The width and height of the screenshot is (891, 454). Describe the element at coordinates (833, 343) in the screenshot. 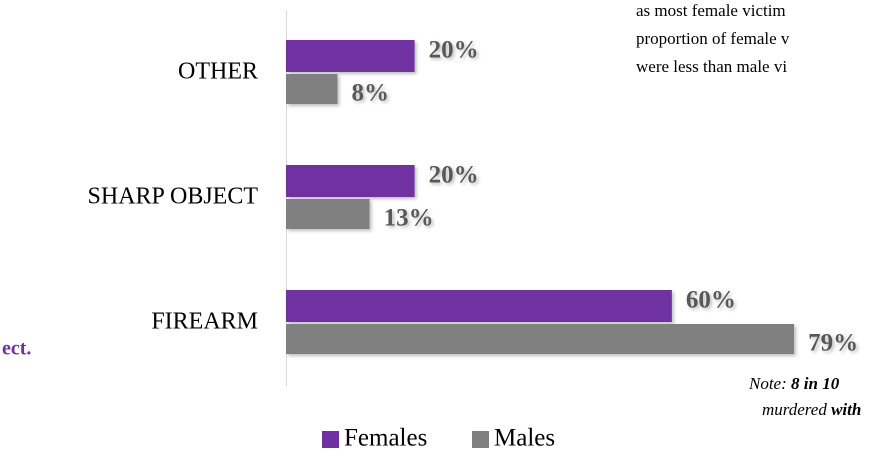

I see `value-label: 79%` at that location.